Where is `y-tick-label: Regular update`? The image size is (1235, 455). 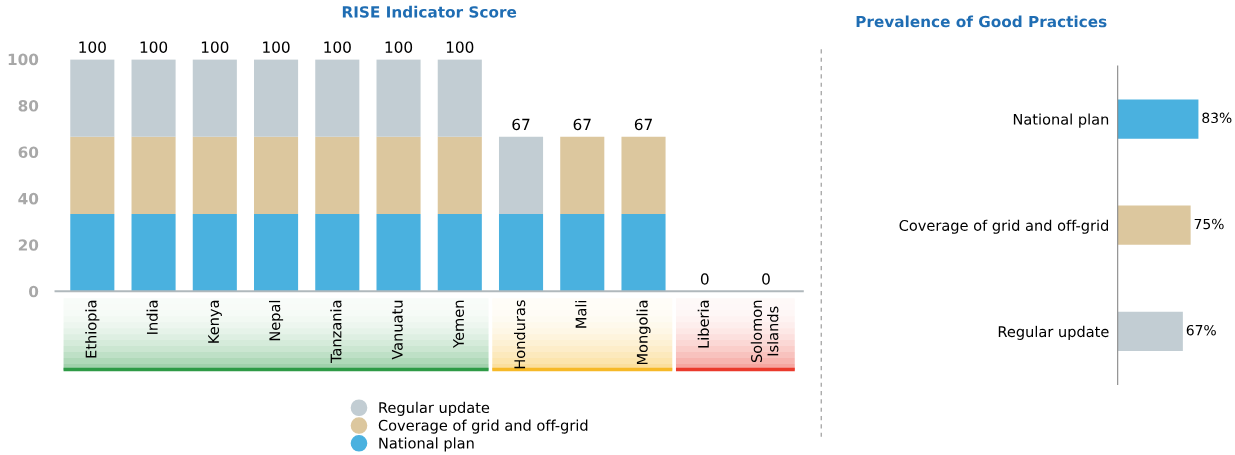
y-tick-label: Regular update is located at coordinates (1053, 332).